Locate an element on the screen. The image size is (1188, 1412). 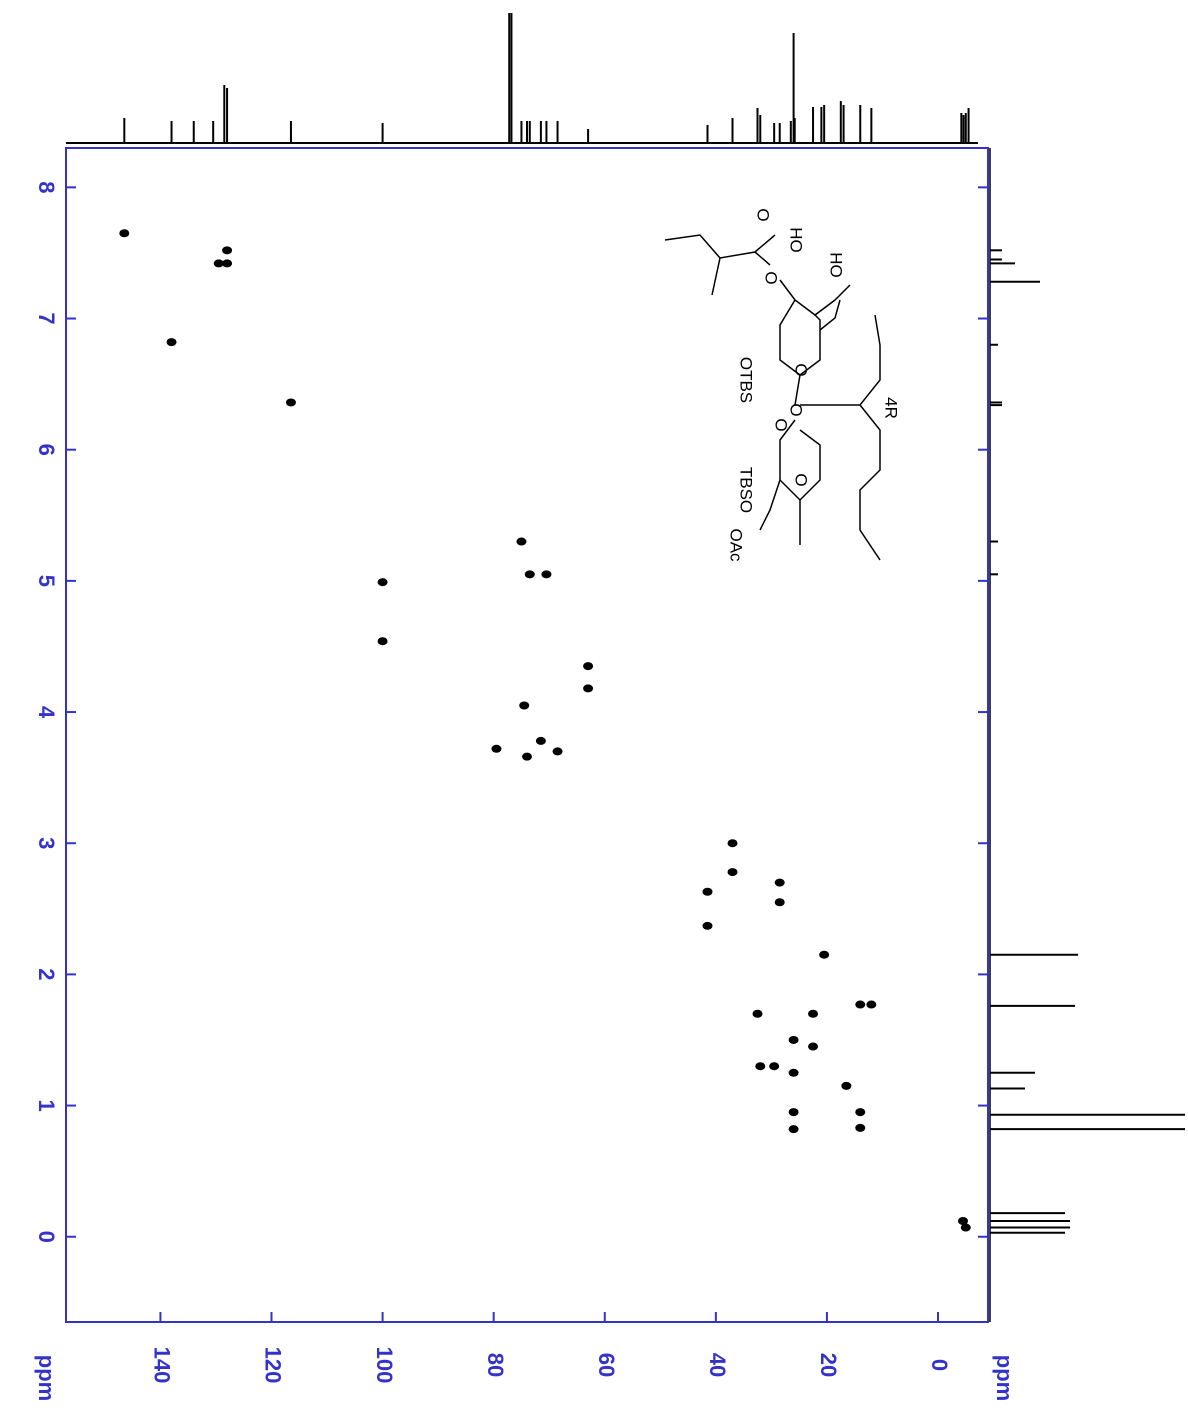
x-tick-label: 140 is located at coordinates (162, 1365).